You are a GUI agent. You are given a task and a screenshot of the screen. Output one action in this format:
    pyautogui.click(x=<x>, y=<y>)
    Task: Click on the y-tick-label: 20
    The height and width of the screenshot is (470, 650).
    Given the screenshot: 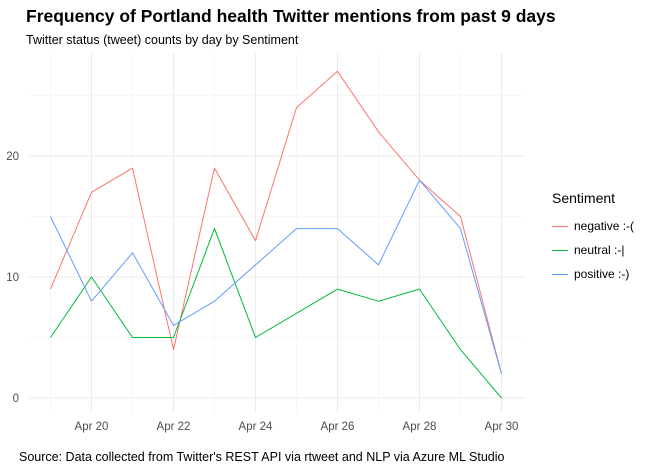 What is the action you would take?
    pyautogui.click(x=12, y=157)
    